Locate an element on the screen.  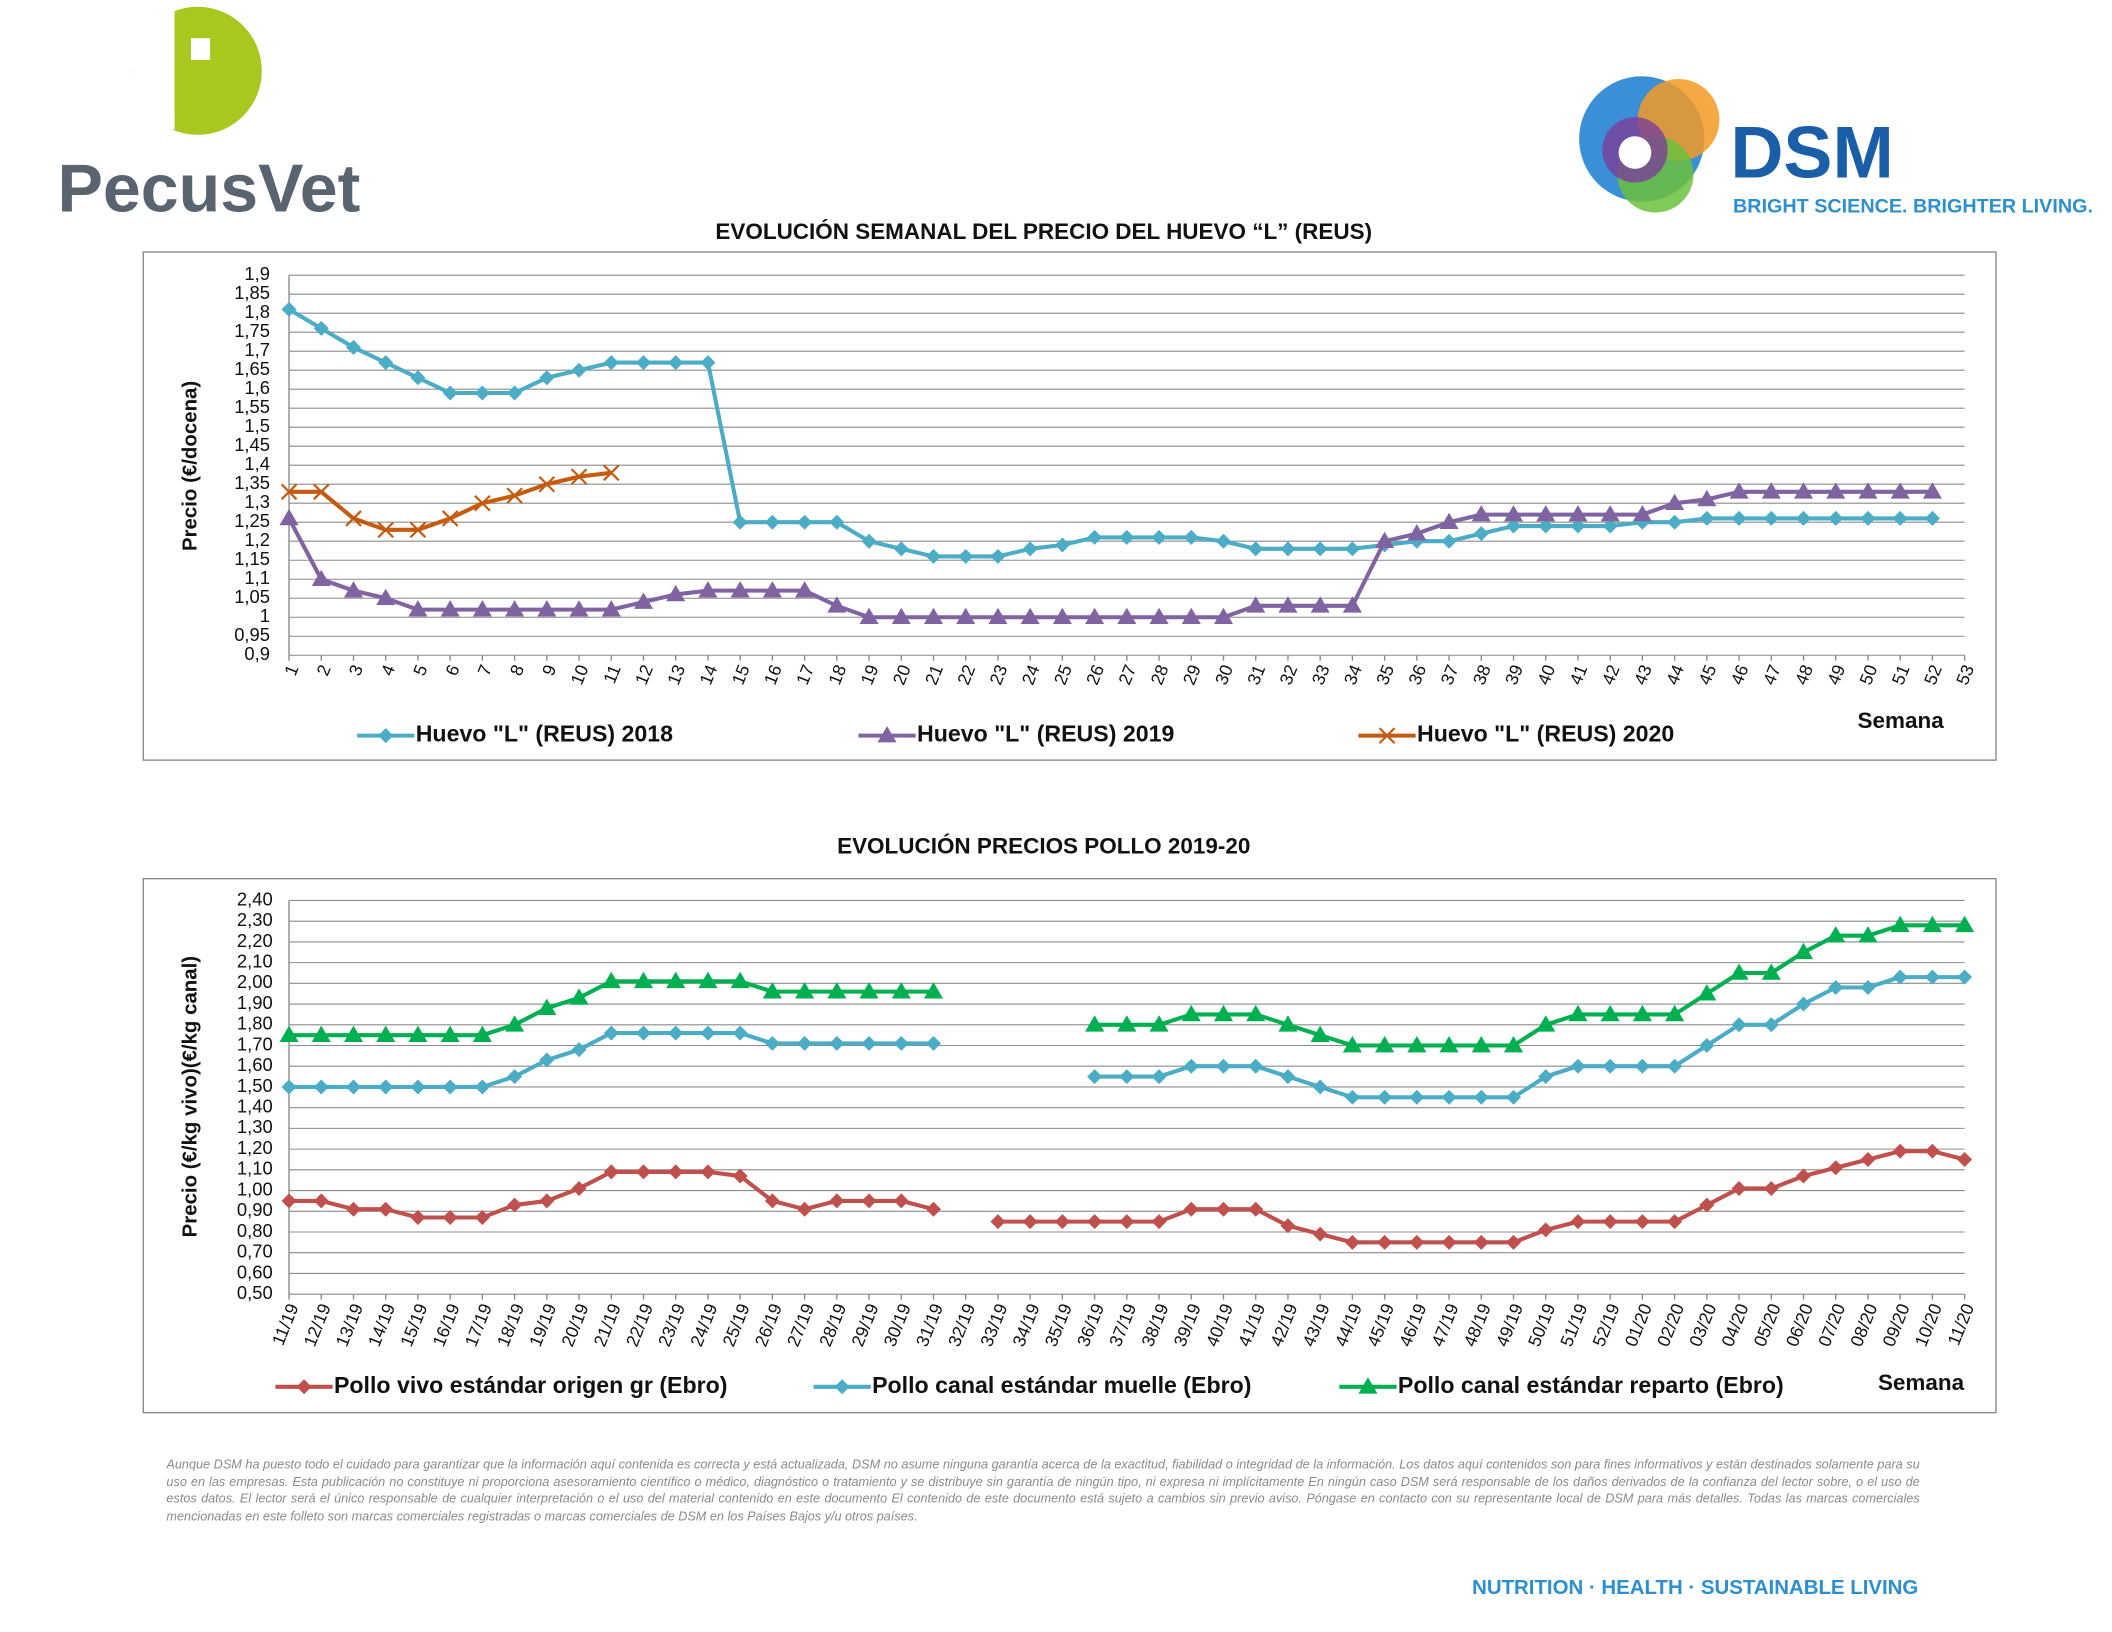
x-tick-label: 19 is located at coordinates (870, 675).